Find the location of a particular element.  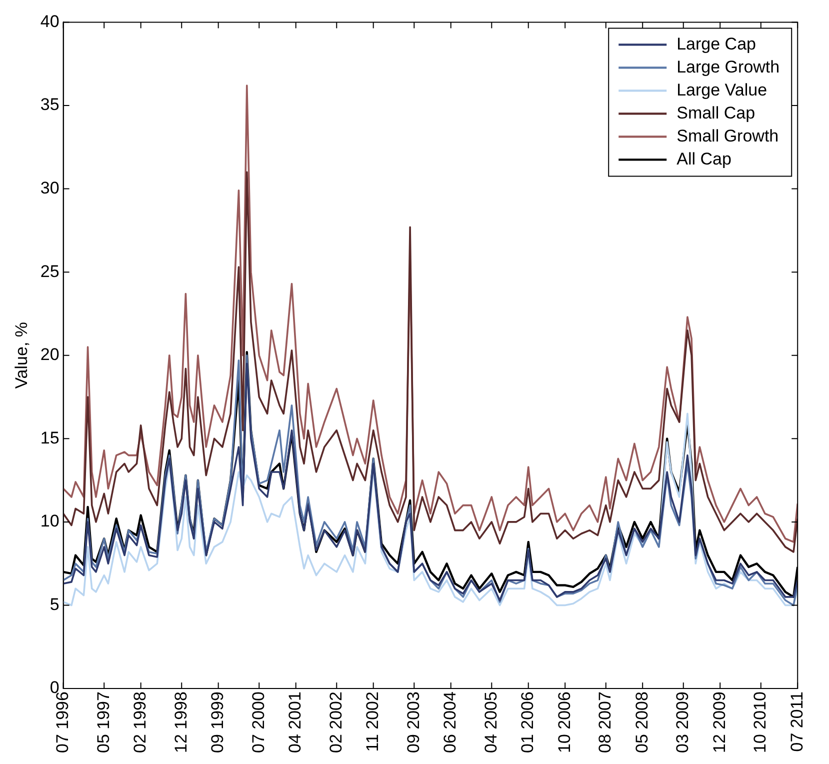

legend-label: Small Cap is located at coordinates (716, 112).